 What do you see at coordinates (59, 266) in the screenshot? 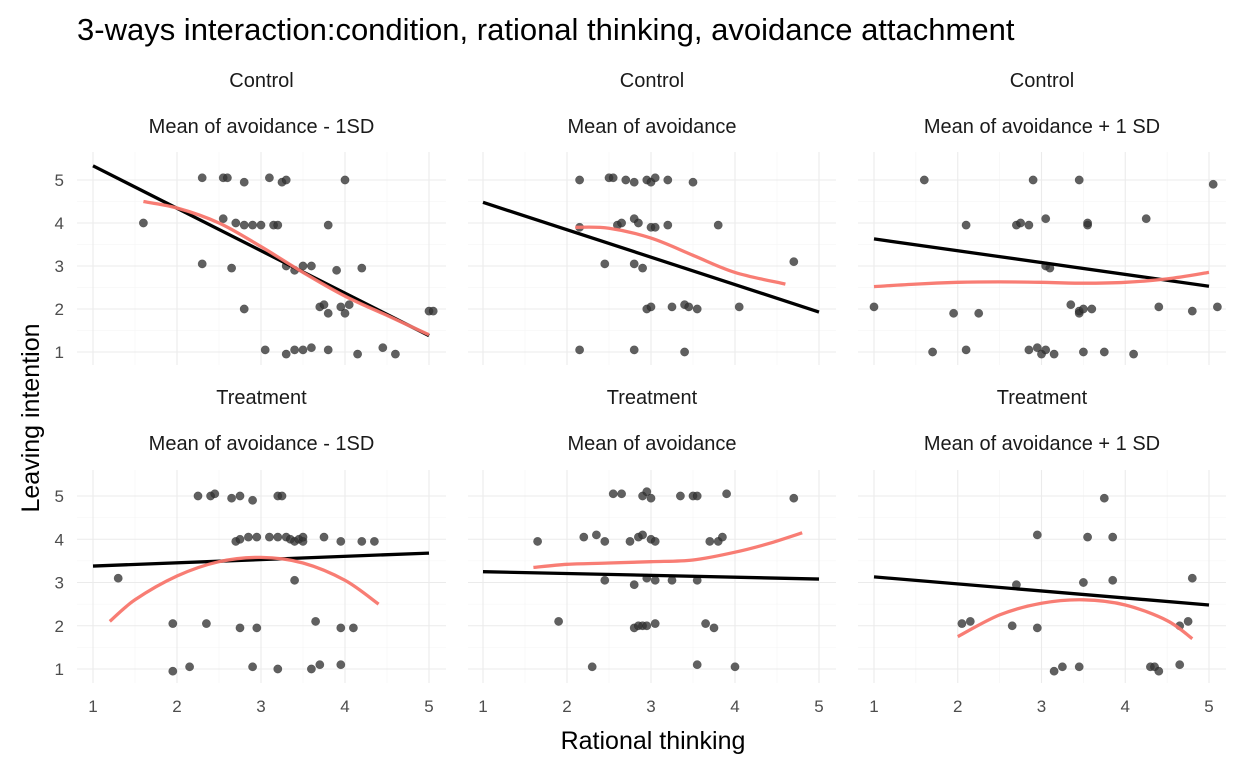
I see `y-tick-label: 3` at bounding box center [59, 266].